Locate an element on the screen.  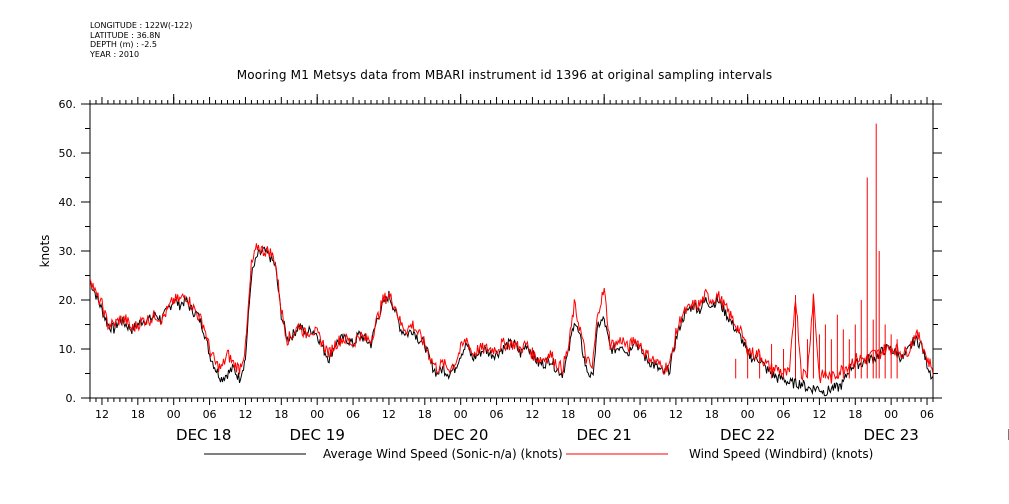
y-tick-label: 40. is located at coordinates (68, 202).